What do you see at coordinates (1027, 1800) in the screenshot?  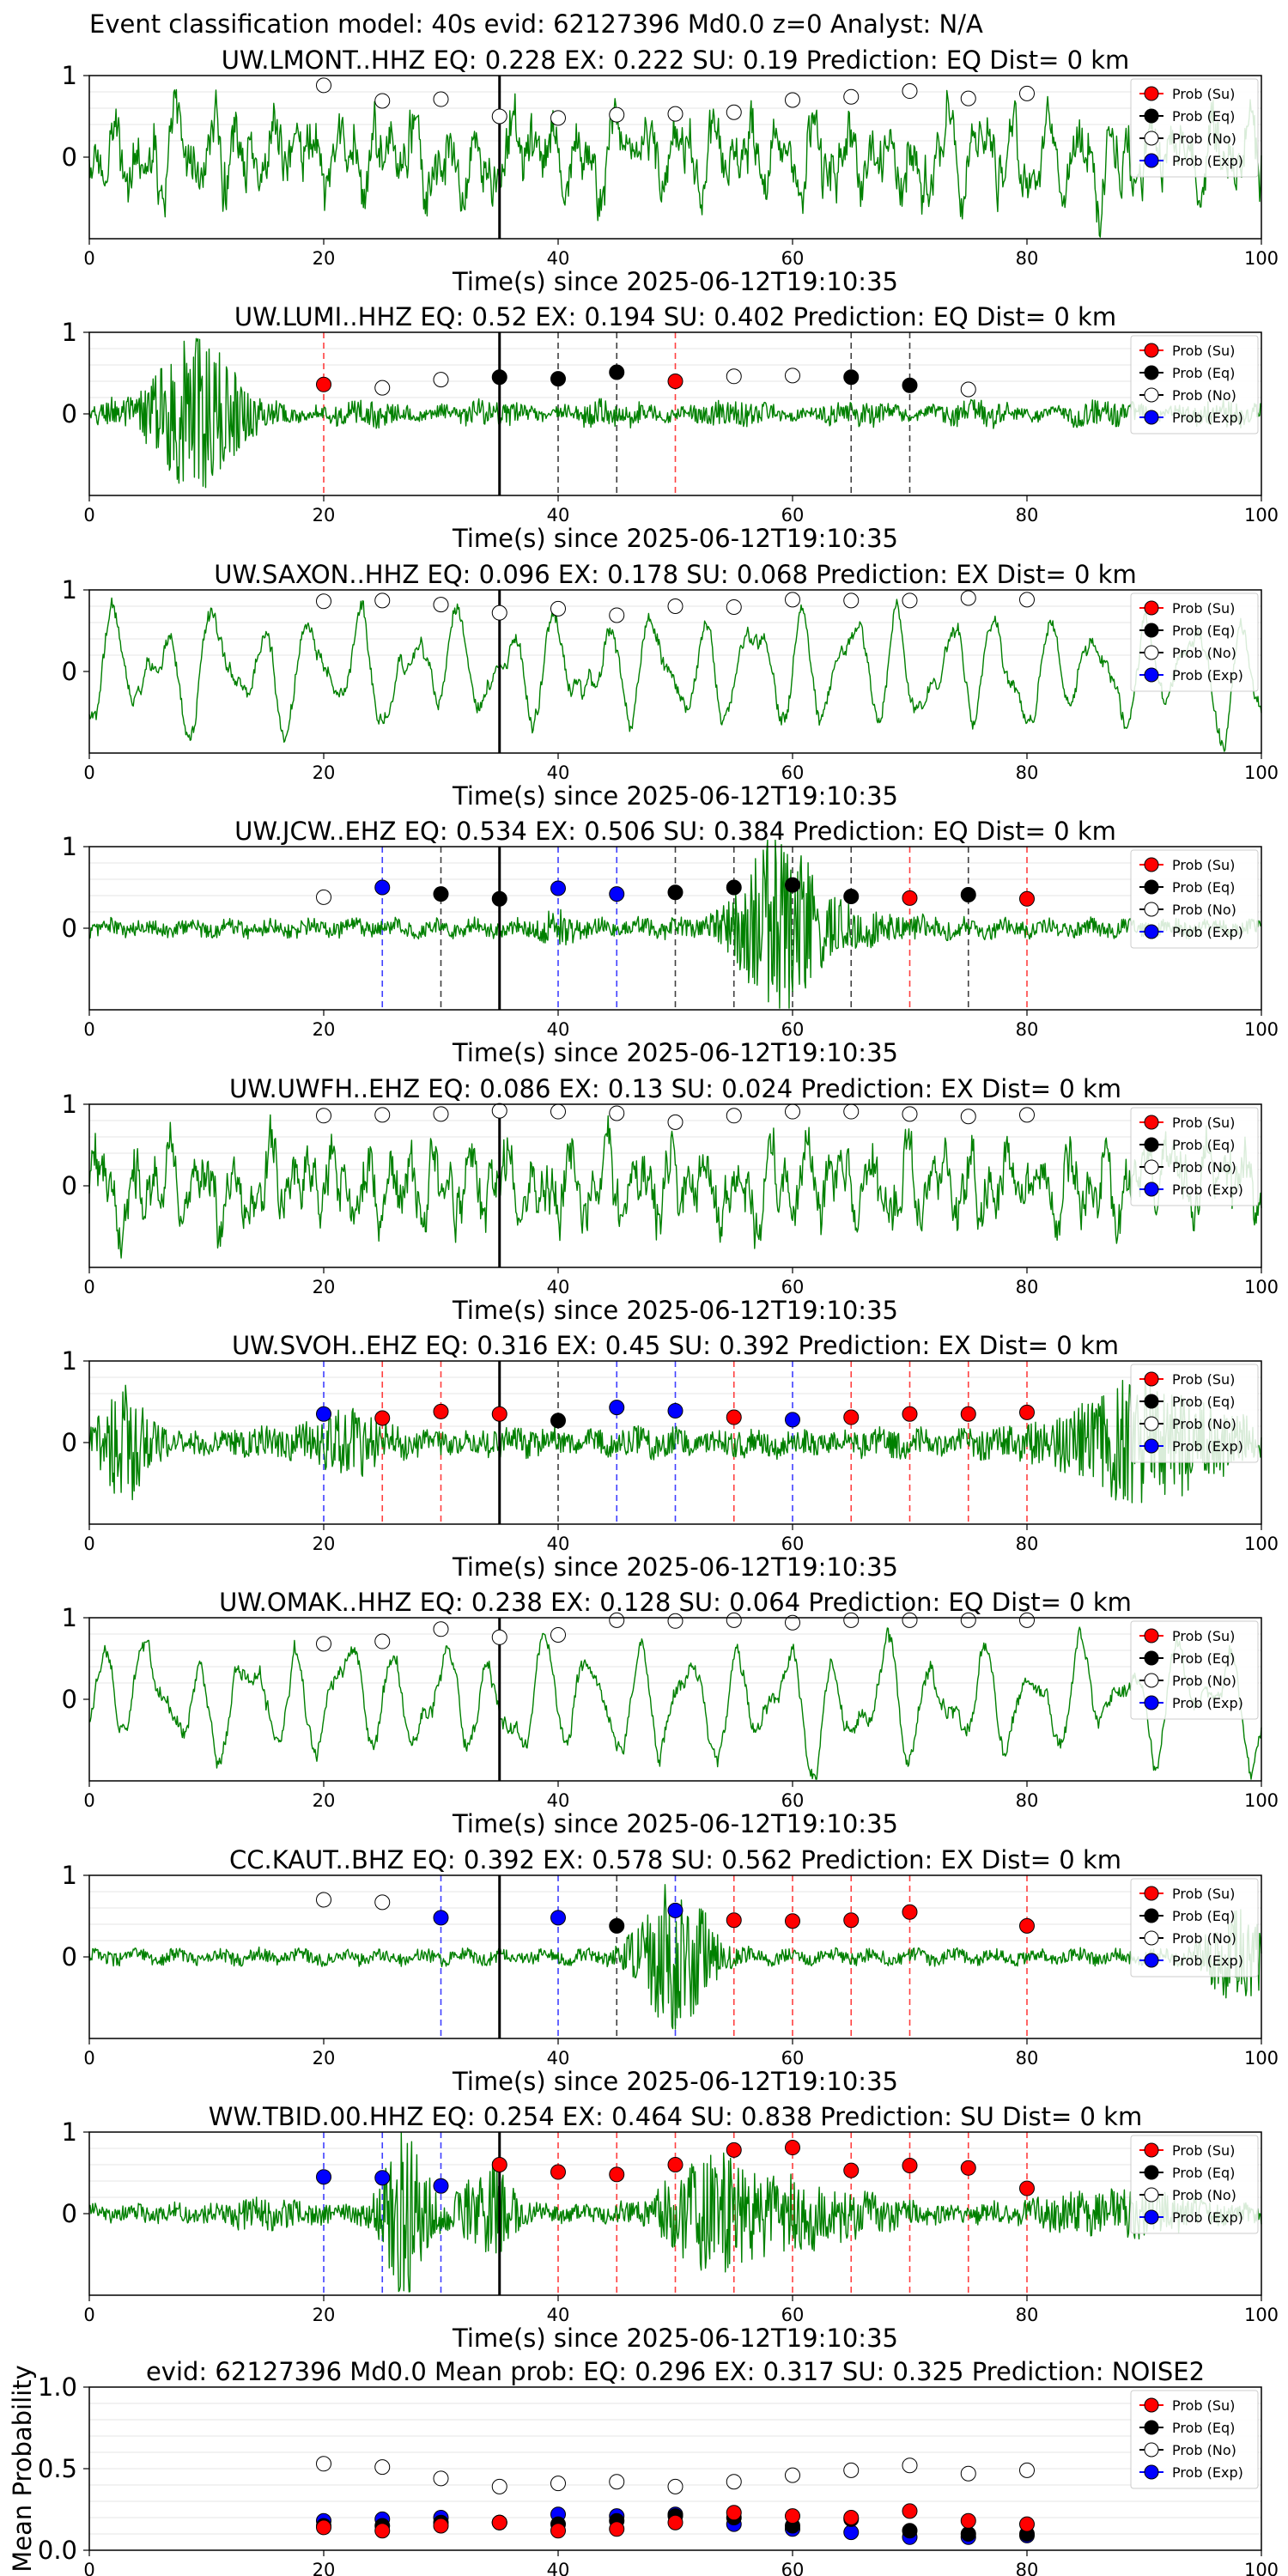 I see `x-tick-label: 80` at bounding box center [1027, 1800].